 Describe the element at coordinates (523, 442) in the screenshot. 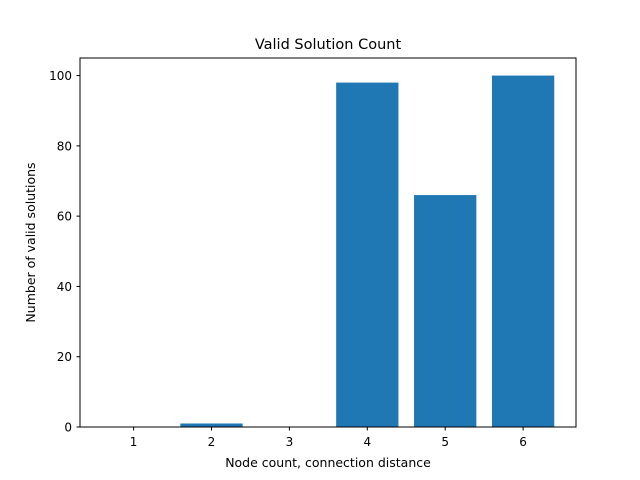

I see `x-tick-label: 6` at that location.